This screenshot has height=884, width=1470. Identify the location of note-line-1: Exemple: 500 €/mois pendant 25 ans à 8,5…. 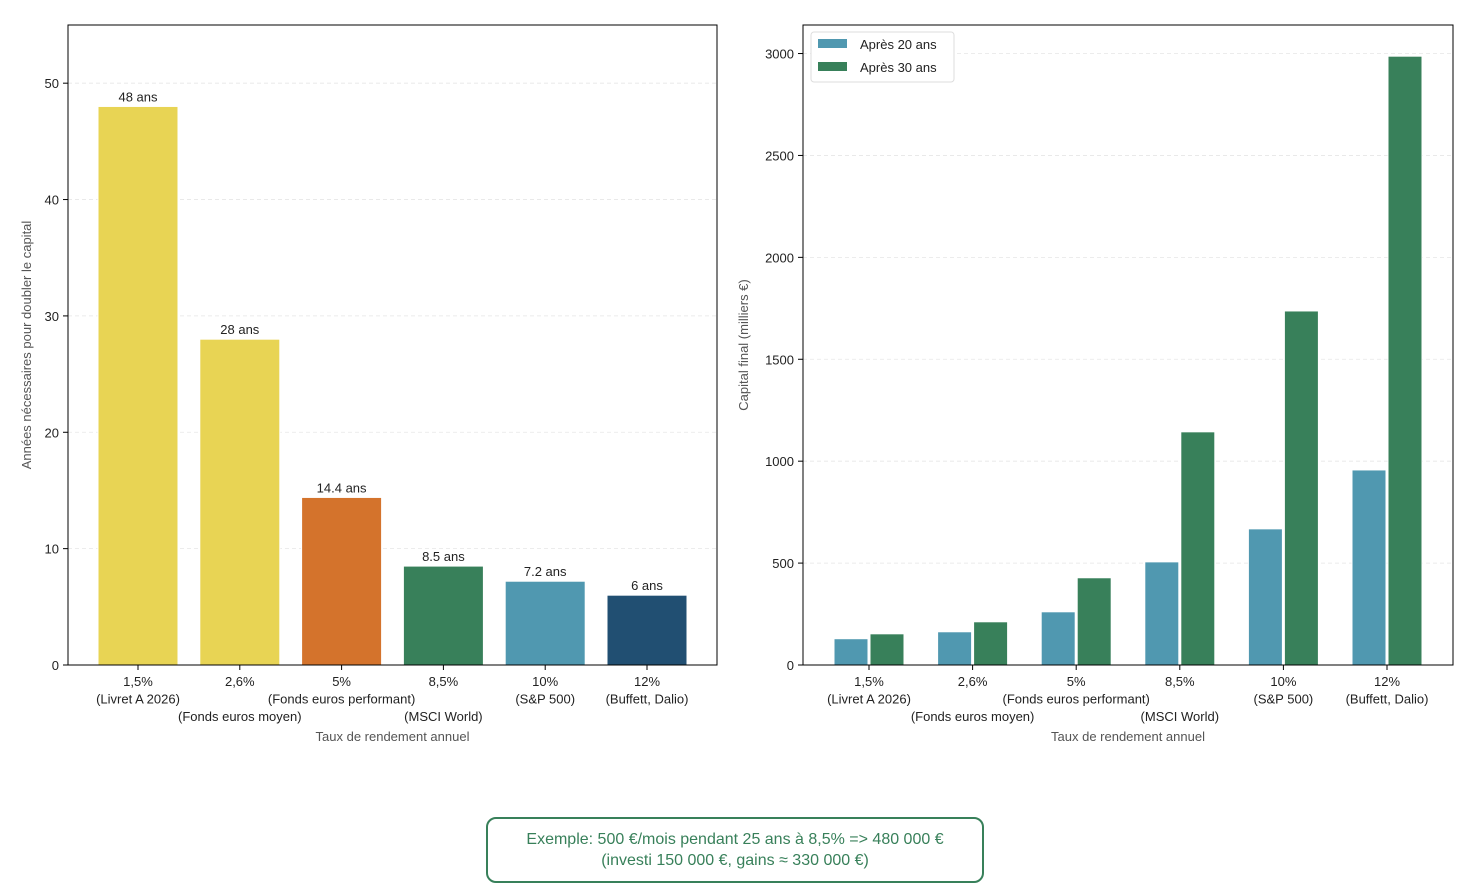
(735, 839).